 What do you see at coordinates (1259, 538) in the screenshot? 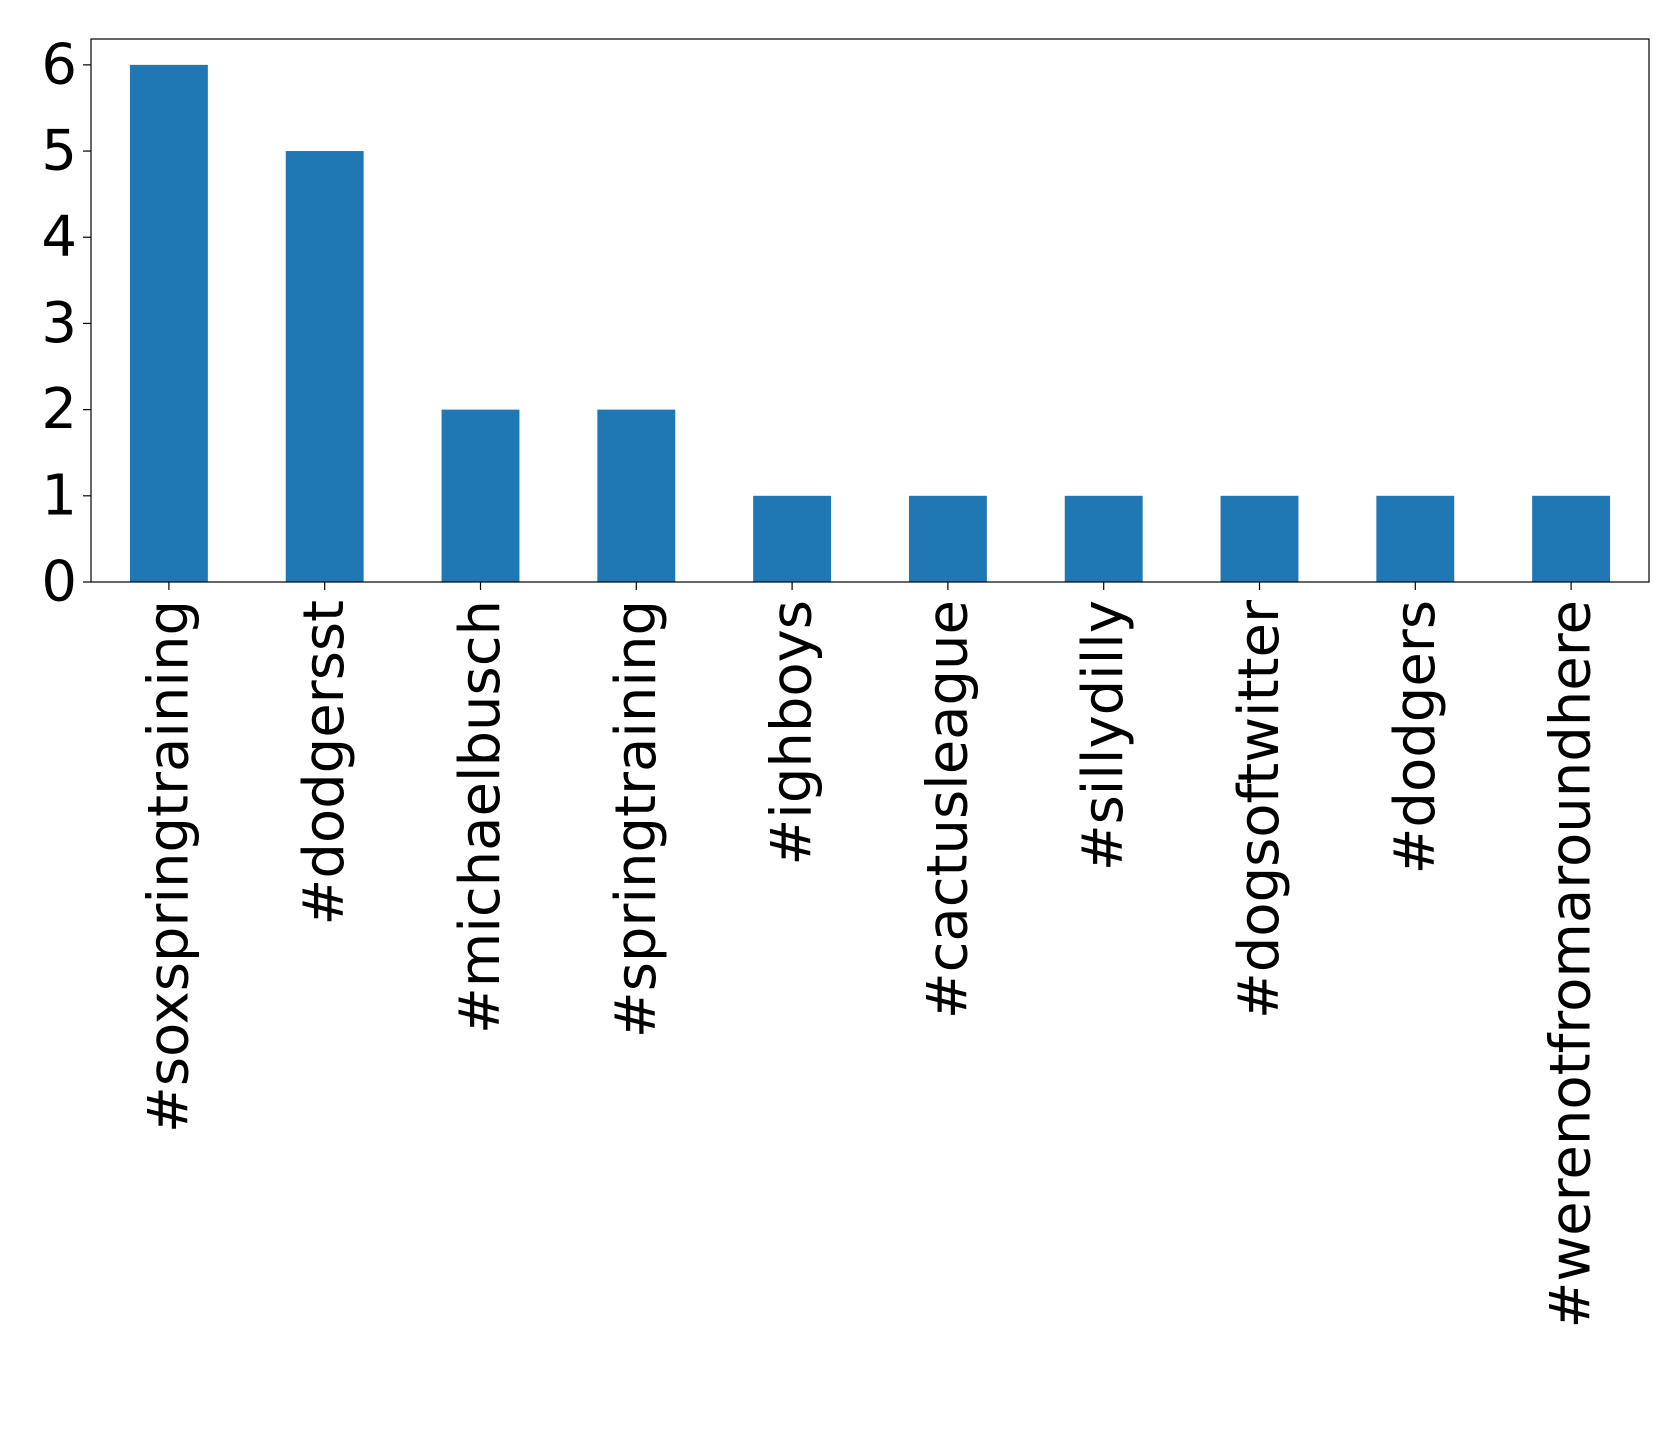
I see `bar-dogsoftwitter` at bounding box center [1259, 538].